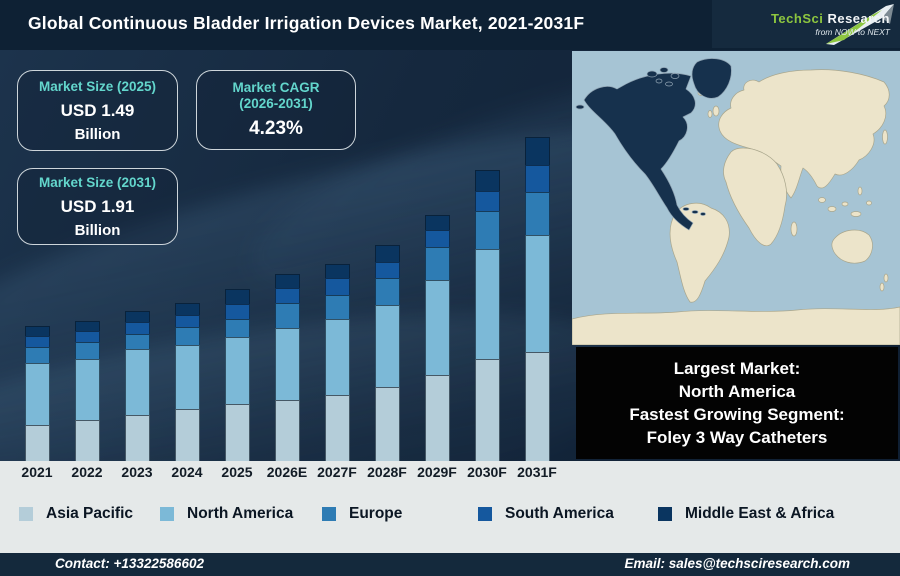 This screenshot has height=576, width=900. What do you see at coordinates (653, 144) in the screenshot?
I see `map-north-america-highlight` at bounding box center [653, 144].